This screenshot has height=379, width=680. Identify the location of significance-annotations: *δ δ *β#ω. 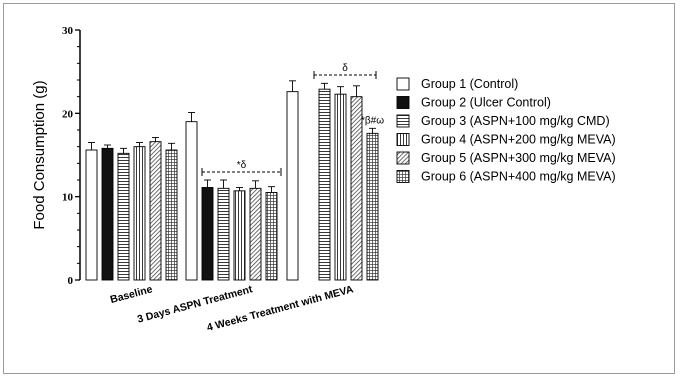
(292, 119).